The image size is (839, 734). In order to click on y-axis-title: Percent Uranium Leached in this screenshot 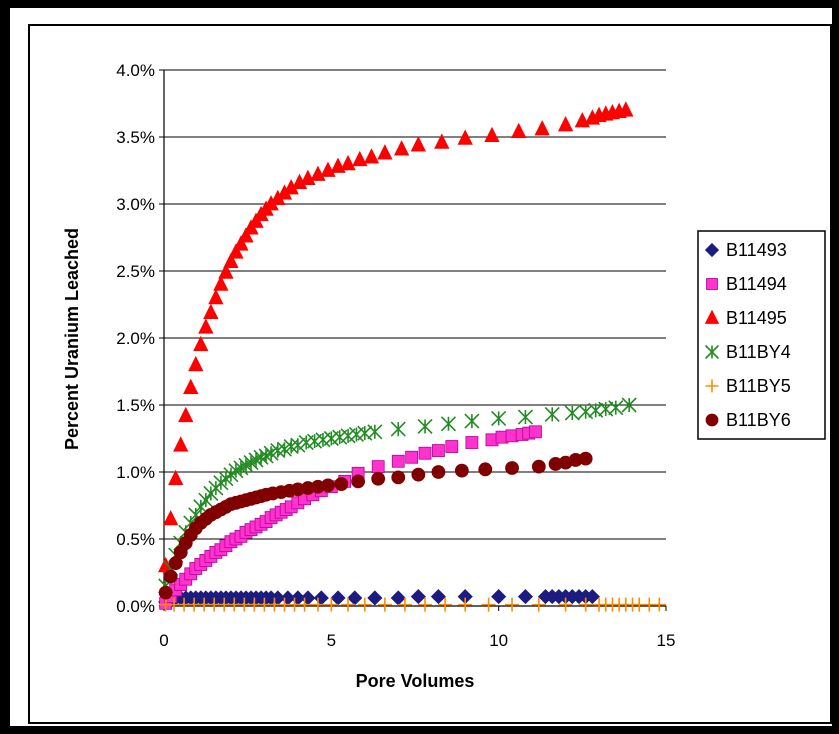, I will do `click(72, 339)`.